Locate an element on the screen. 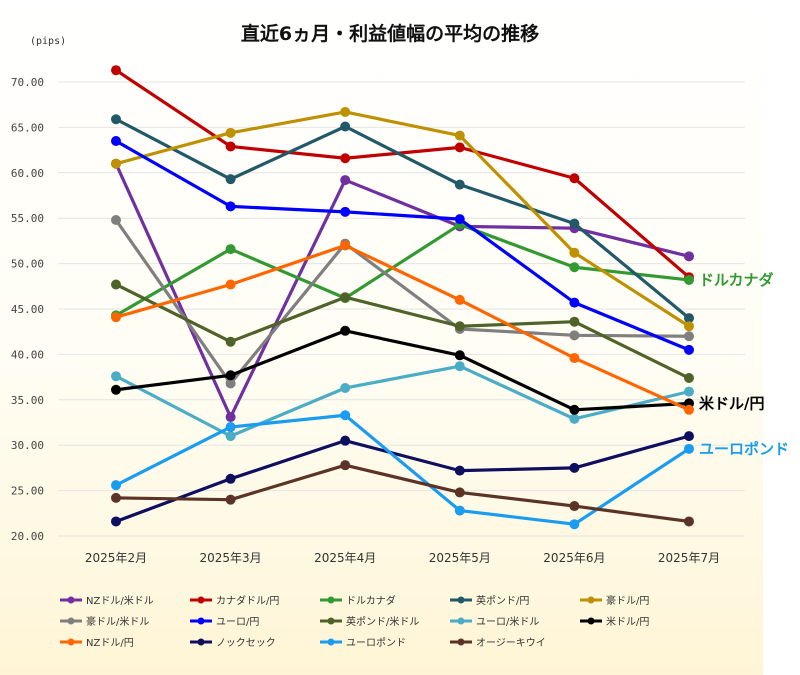 The image size is (800, 675). legend-item: 英ポンド/米ドル is located at coordinates (369, 621).